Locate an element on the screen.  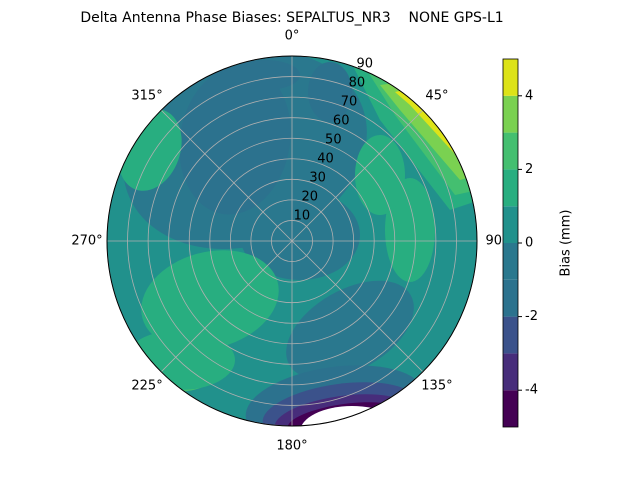
theta-tick-label: 45° is located at coordinates (436, 96).